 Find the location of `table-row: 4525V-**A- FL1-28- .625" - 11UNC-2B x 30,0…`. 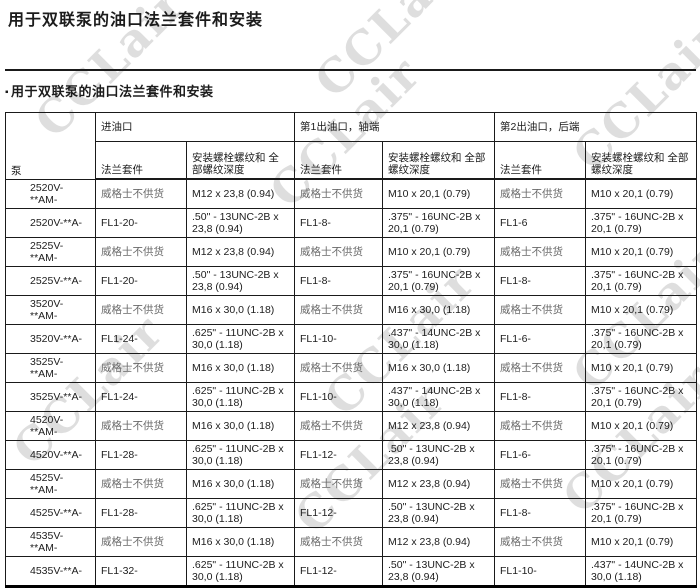

table-row: 4525V-**A- FL1-28- .625" - 11UNC-2B x 30,0… is located at coordinates (351, 512).